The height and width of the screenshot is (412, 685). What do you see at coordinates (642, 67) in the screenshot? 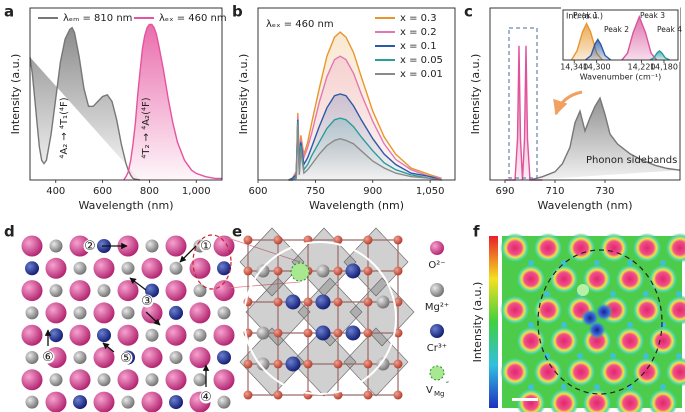
I see `x-tick-label: 14,220` at bounding box center [642, 67].